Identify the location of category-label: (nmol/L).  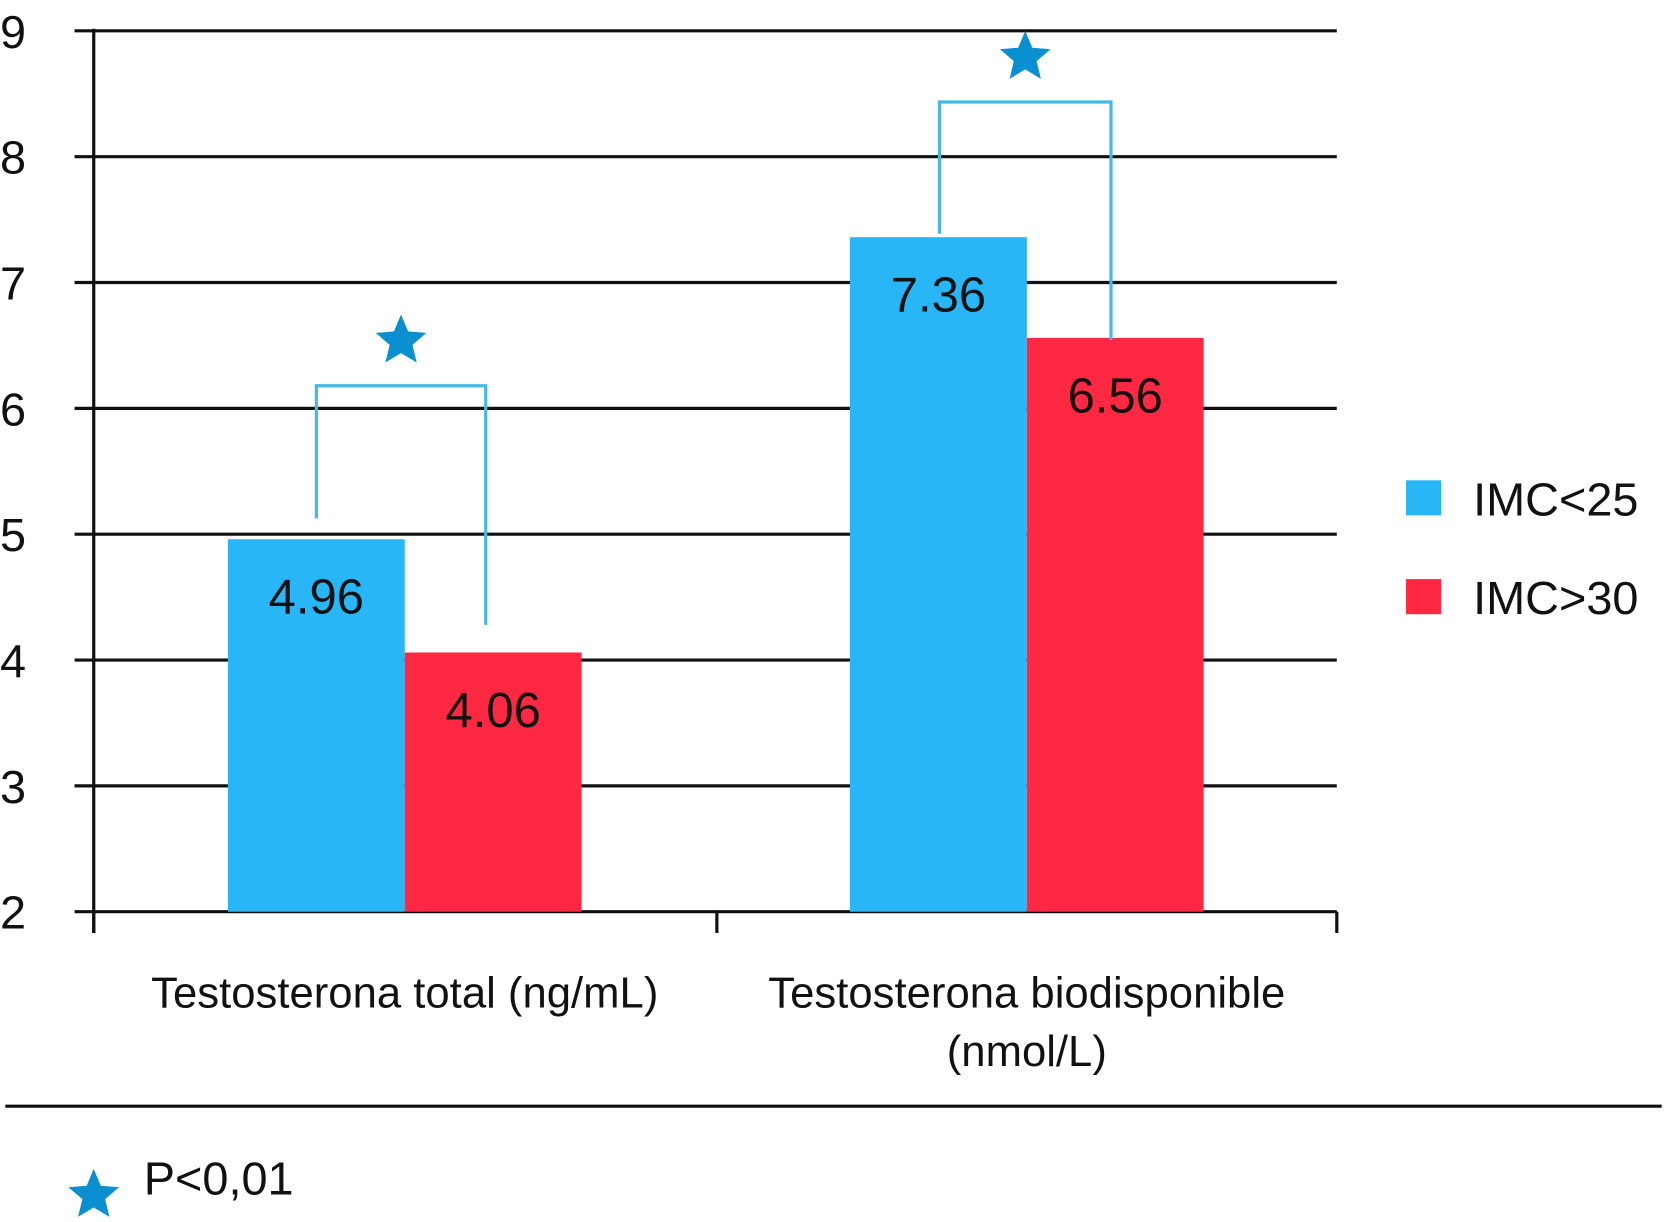
(1027, 1052).